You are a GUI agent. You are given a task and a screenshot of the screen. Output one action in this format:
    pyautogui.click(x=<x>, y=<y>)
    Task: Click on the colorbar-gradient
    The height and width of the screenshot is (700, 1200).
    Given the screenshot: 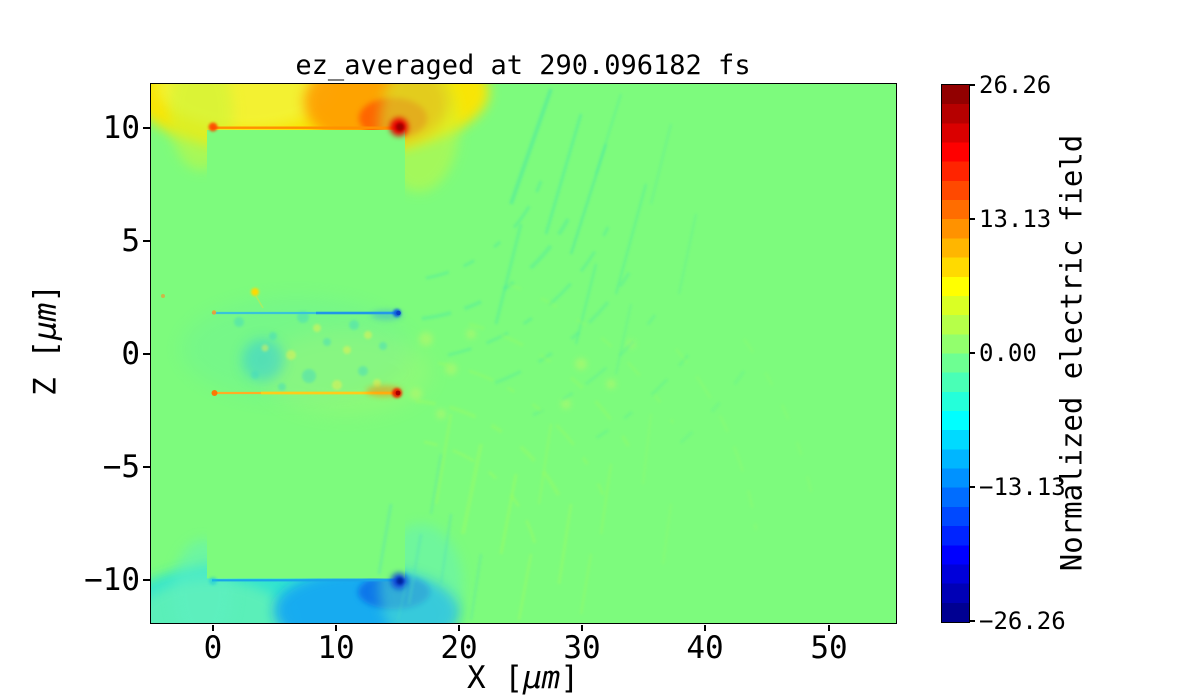 What is the action you would take?
    pyautogui.click(x=955, y=353)
    